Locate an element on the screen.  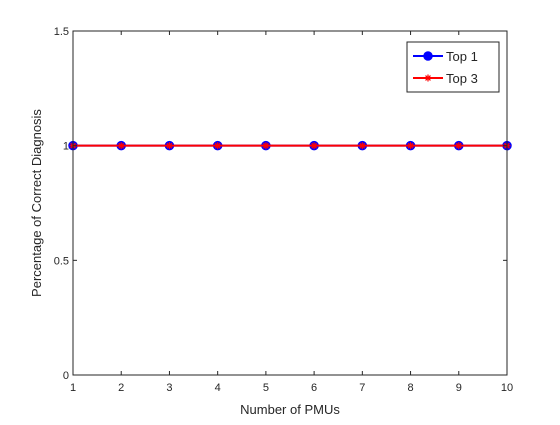
y-tick-label: 1.5 is located at coordinates (61, 32).